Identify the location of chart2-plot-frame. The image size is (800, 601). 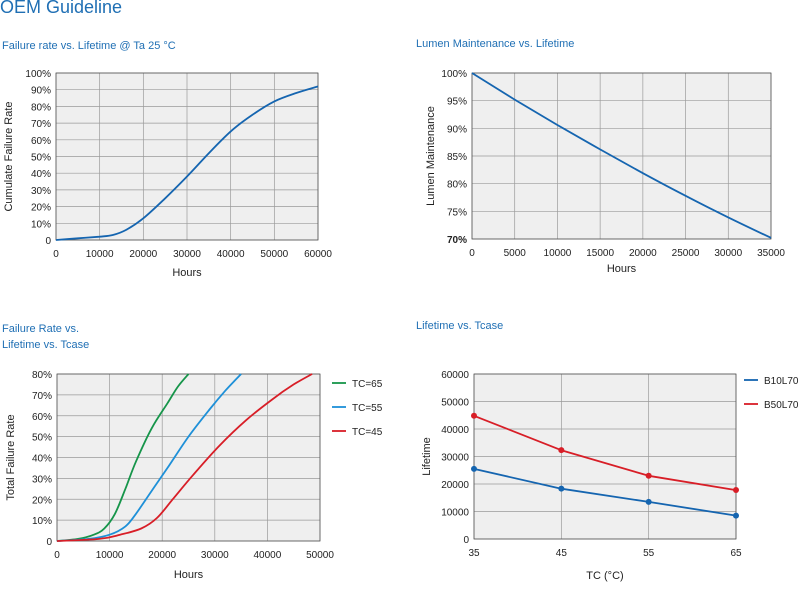
(621, 156).